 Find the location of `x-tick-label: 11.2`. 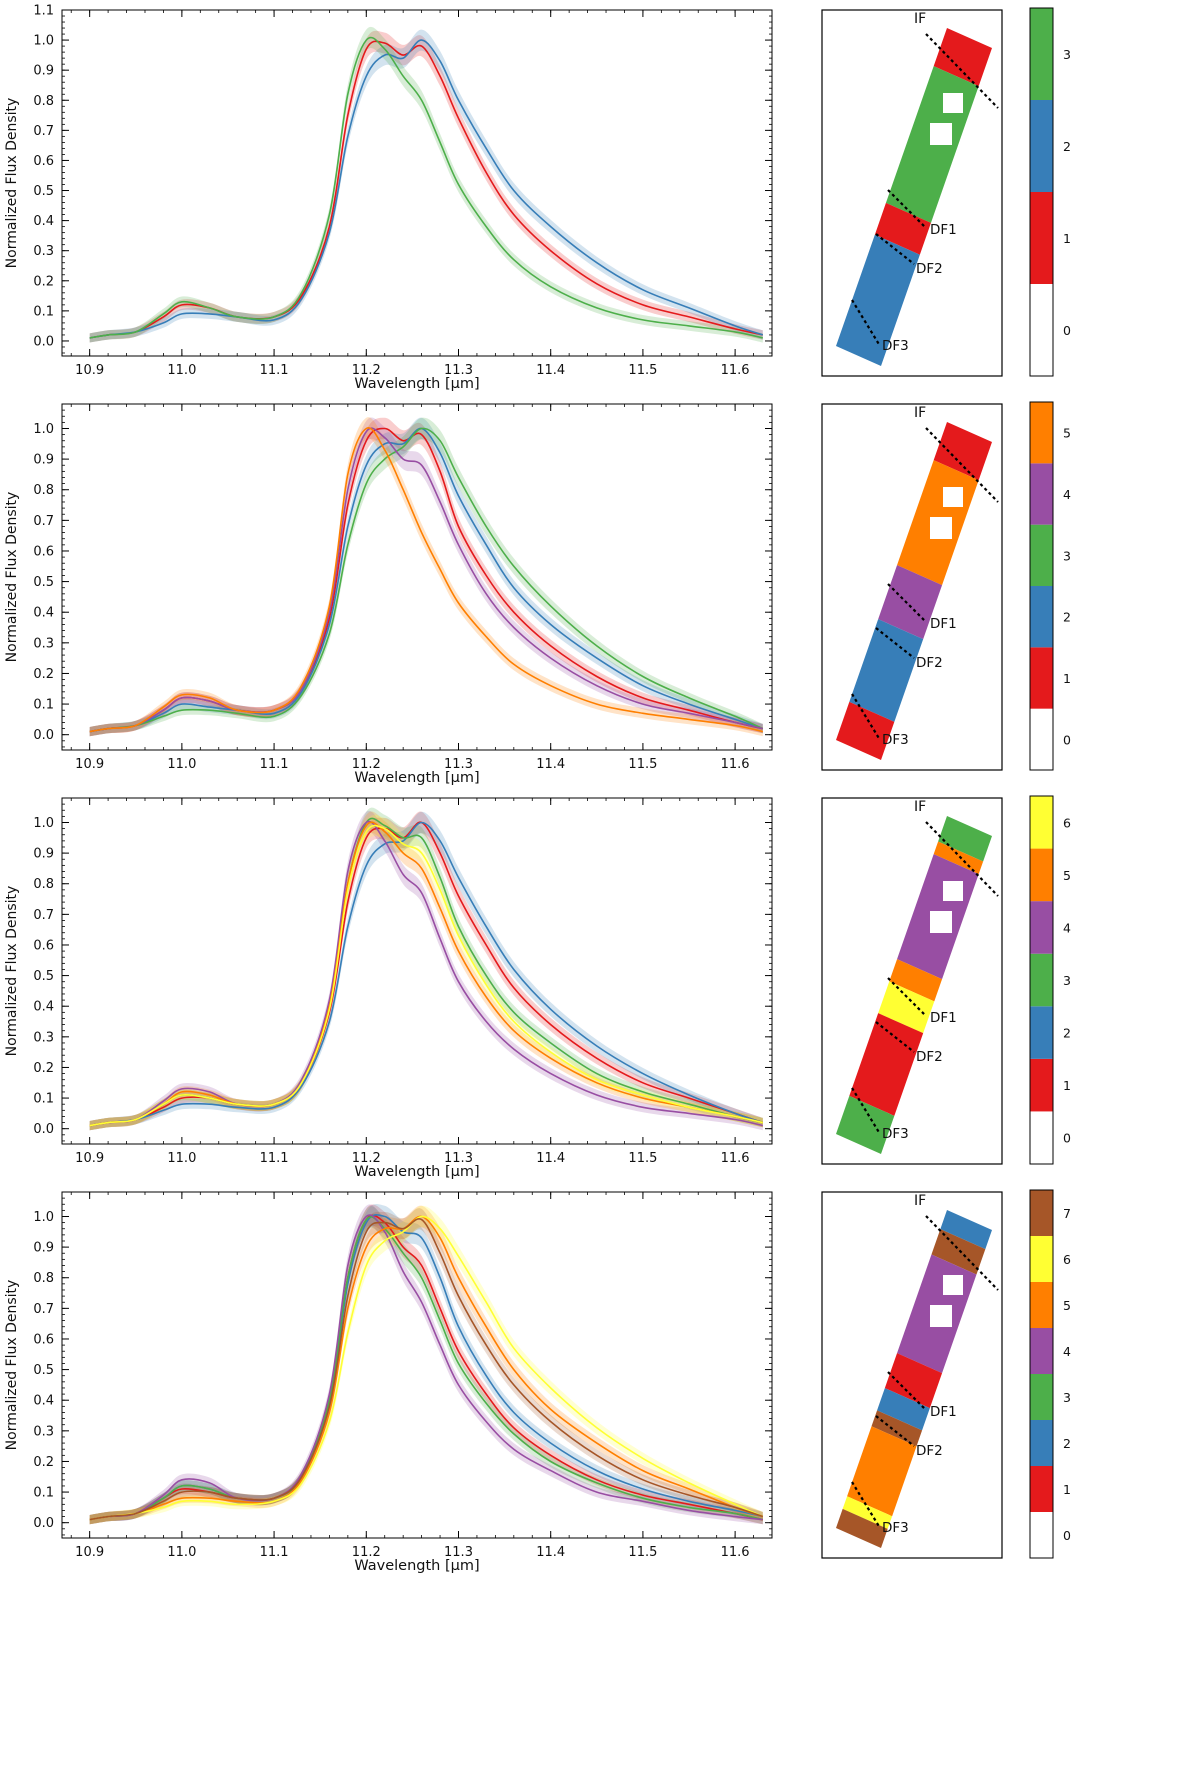

x-tick-label: 11.2 is located at coordinates (366, 1552).